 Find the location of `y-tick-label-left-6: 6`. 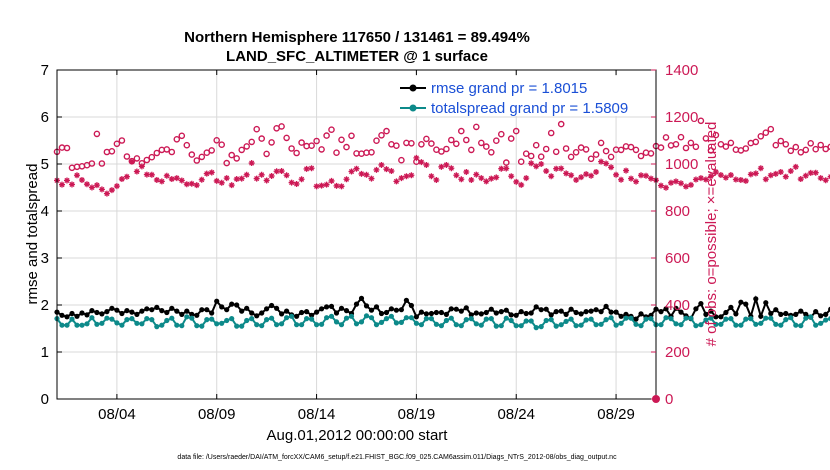

y-tick-label-left-6: 6 is located at coordinates (45, 117).